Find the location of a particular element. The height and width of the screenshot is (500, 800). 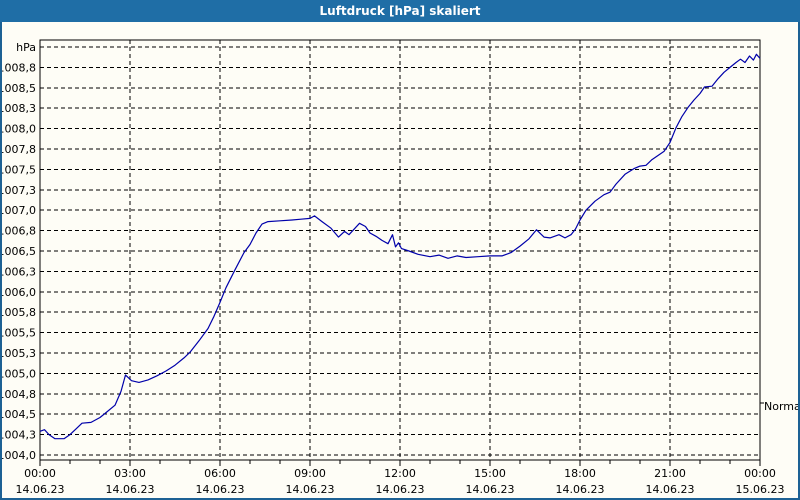

y-axis-label: 1005,0 is located at coordinates (18, 373).